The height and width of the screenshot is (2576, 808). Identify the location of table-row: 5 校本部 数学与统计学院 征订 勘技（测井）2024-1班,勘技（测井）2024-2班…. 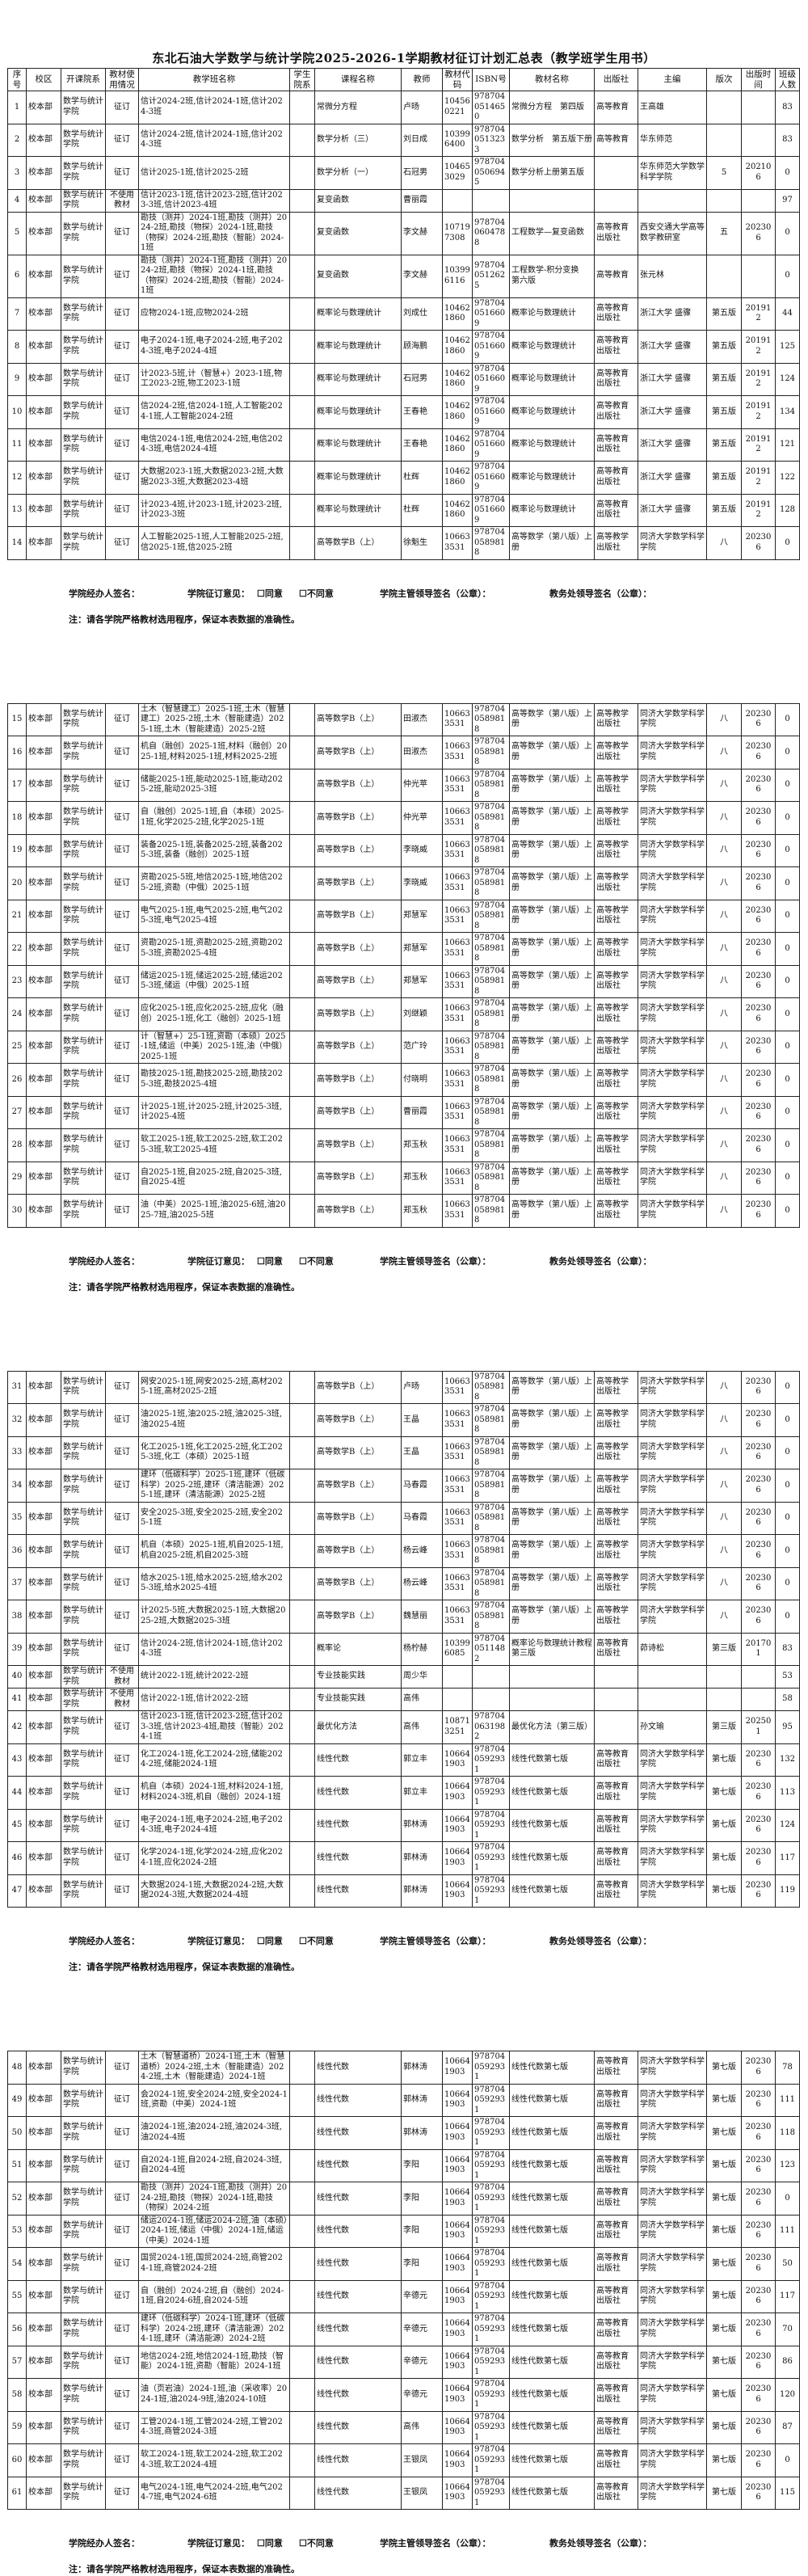
(403, 233).